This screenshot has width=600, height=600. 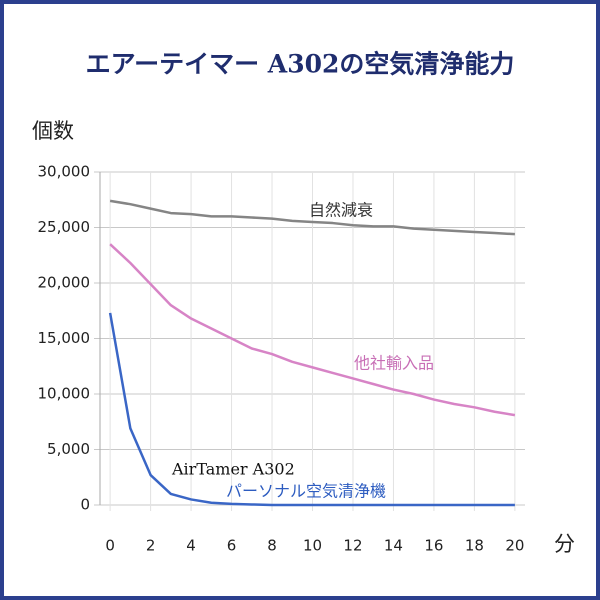 What do you see at coordinates (394, 363) in the screenshot?
I see `series-label: 他社輸入品` at bounding box center [394, 363].